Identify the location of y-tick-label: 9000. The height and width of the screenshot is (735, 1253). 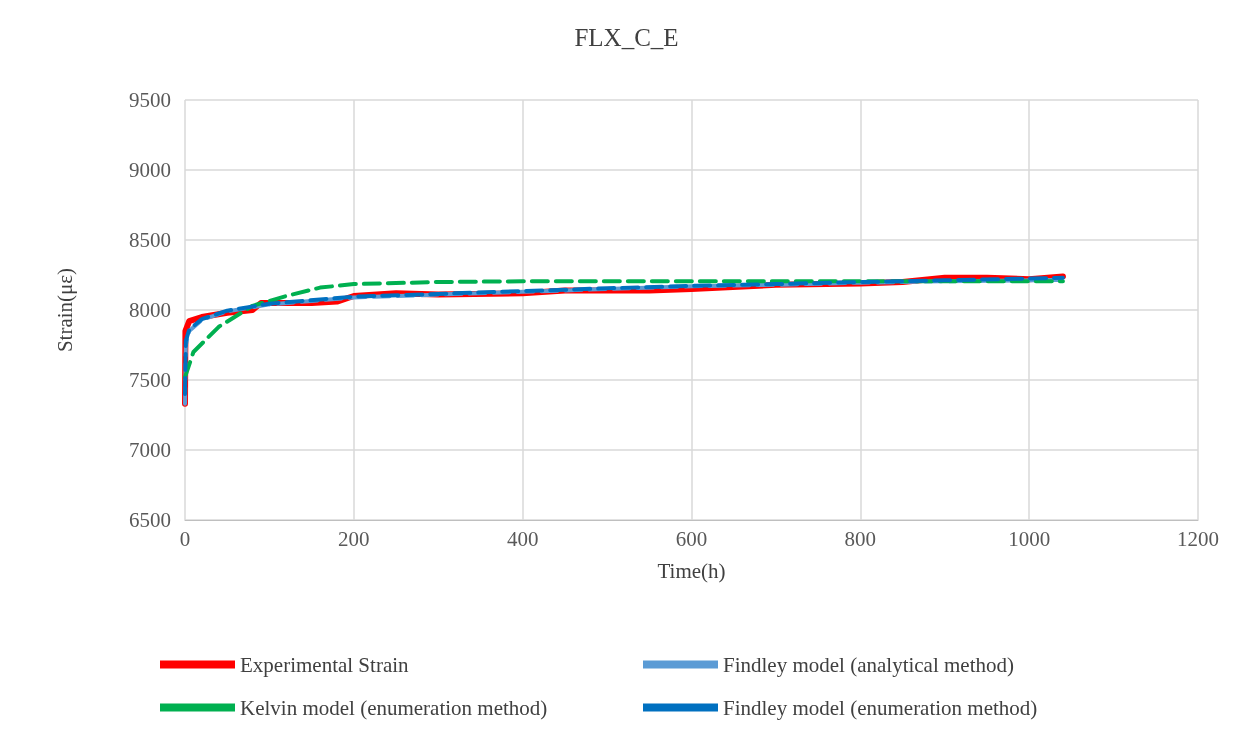
(150, 170).